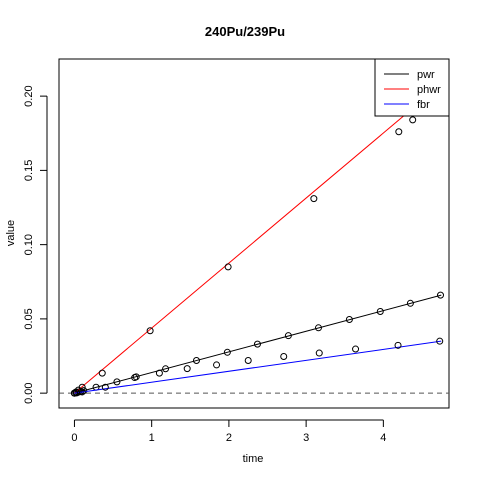 This screenshot has width=480, height=480. I want to click on y-axis: 0.00 0.05 0.10 0.15 0.20, so click(35, 244).